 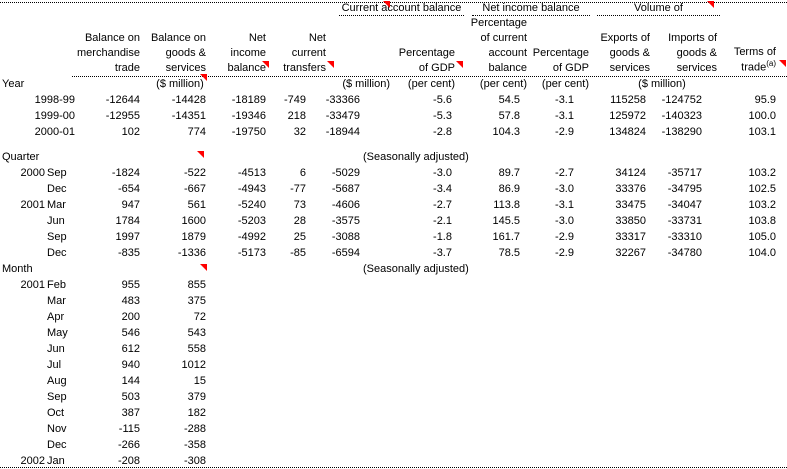 What do you see at coordinates (342, 100) in the screenshot?
I see `value-cell: -33366` at bounding box center [342, 100].